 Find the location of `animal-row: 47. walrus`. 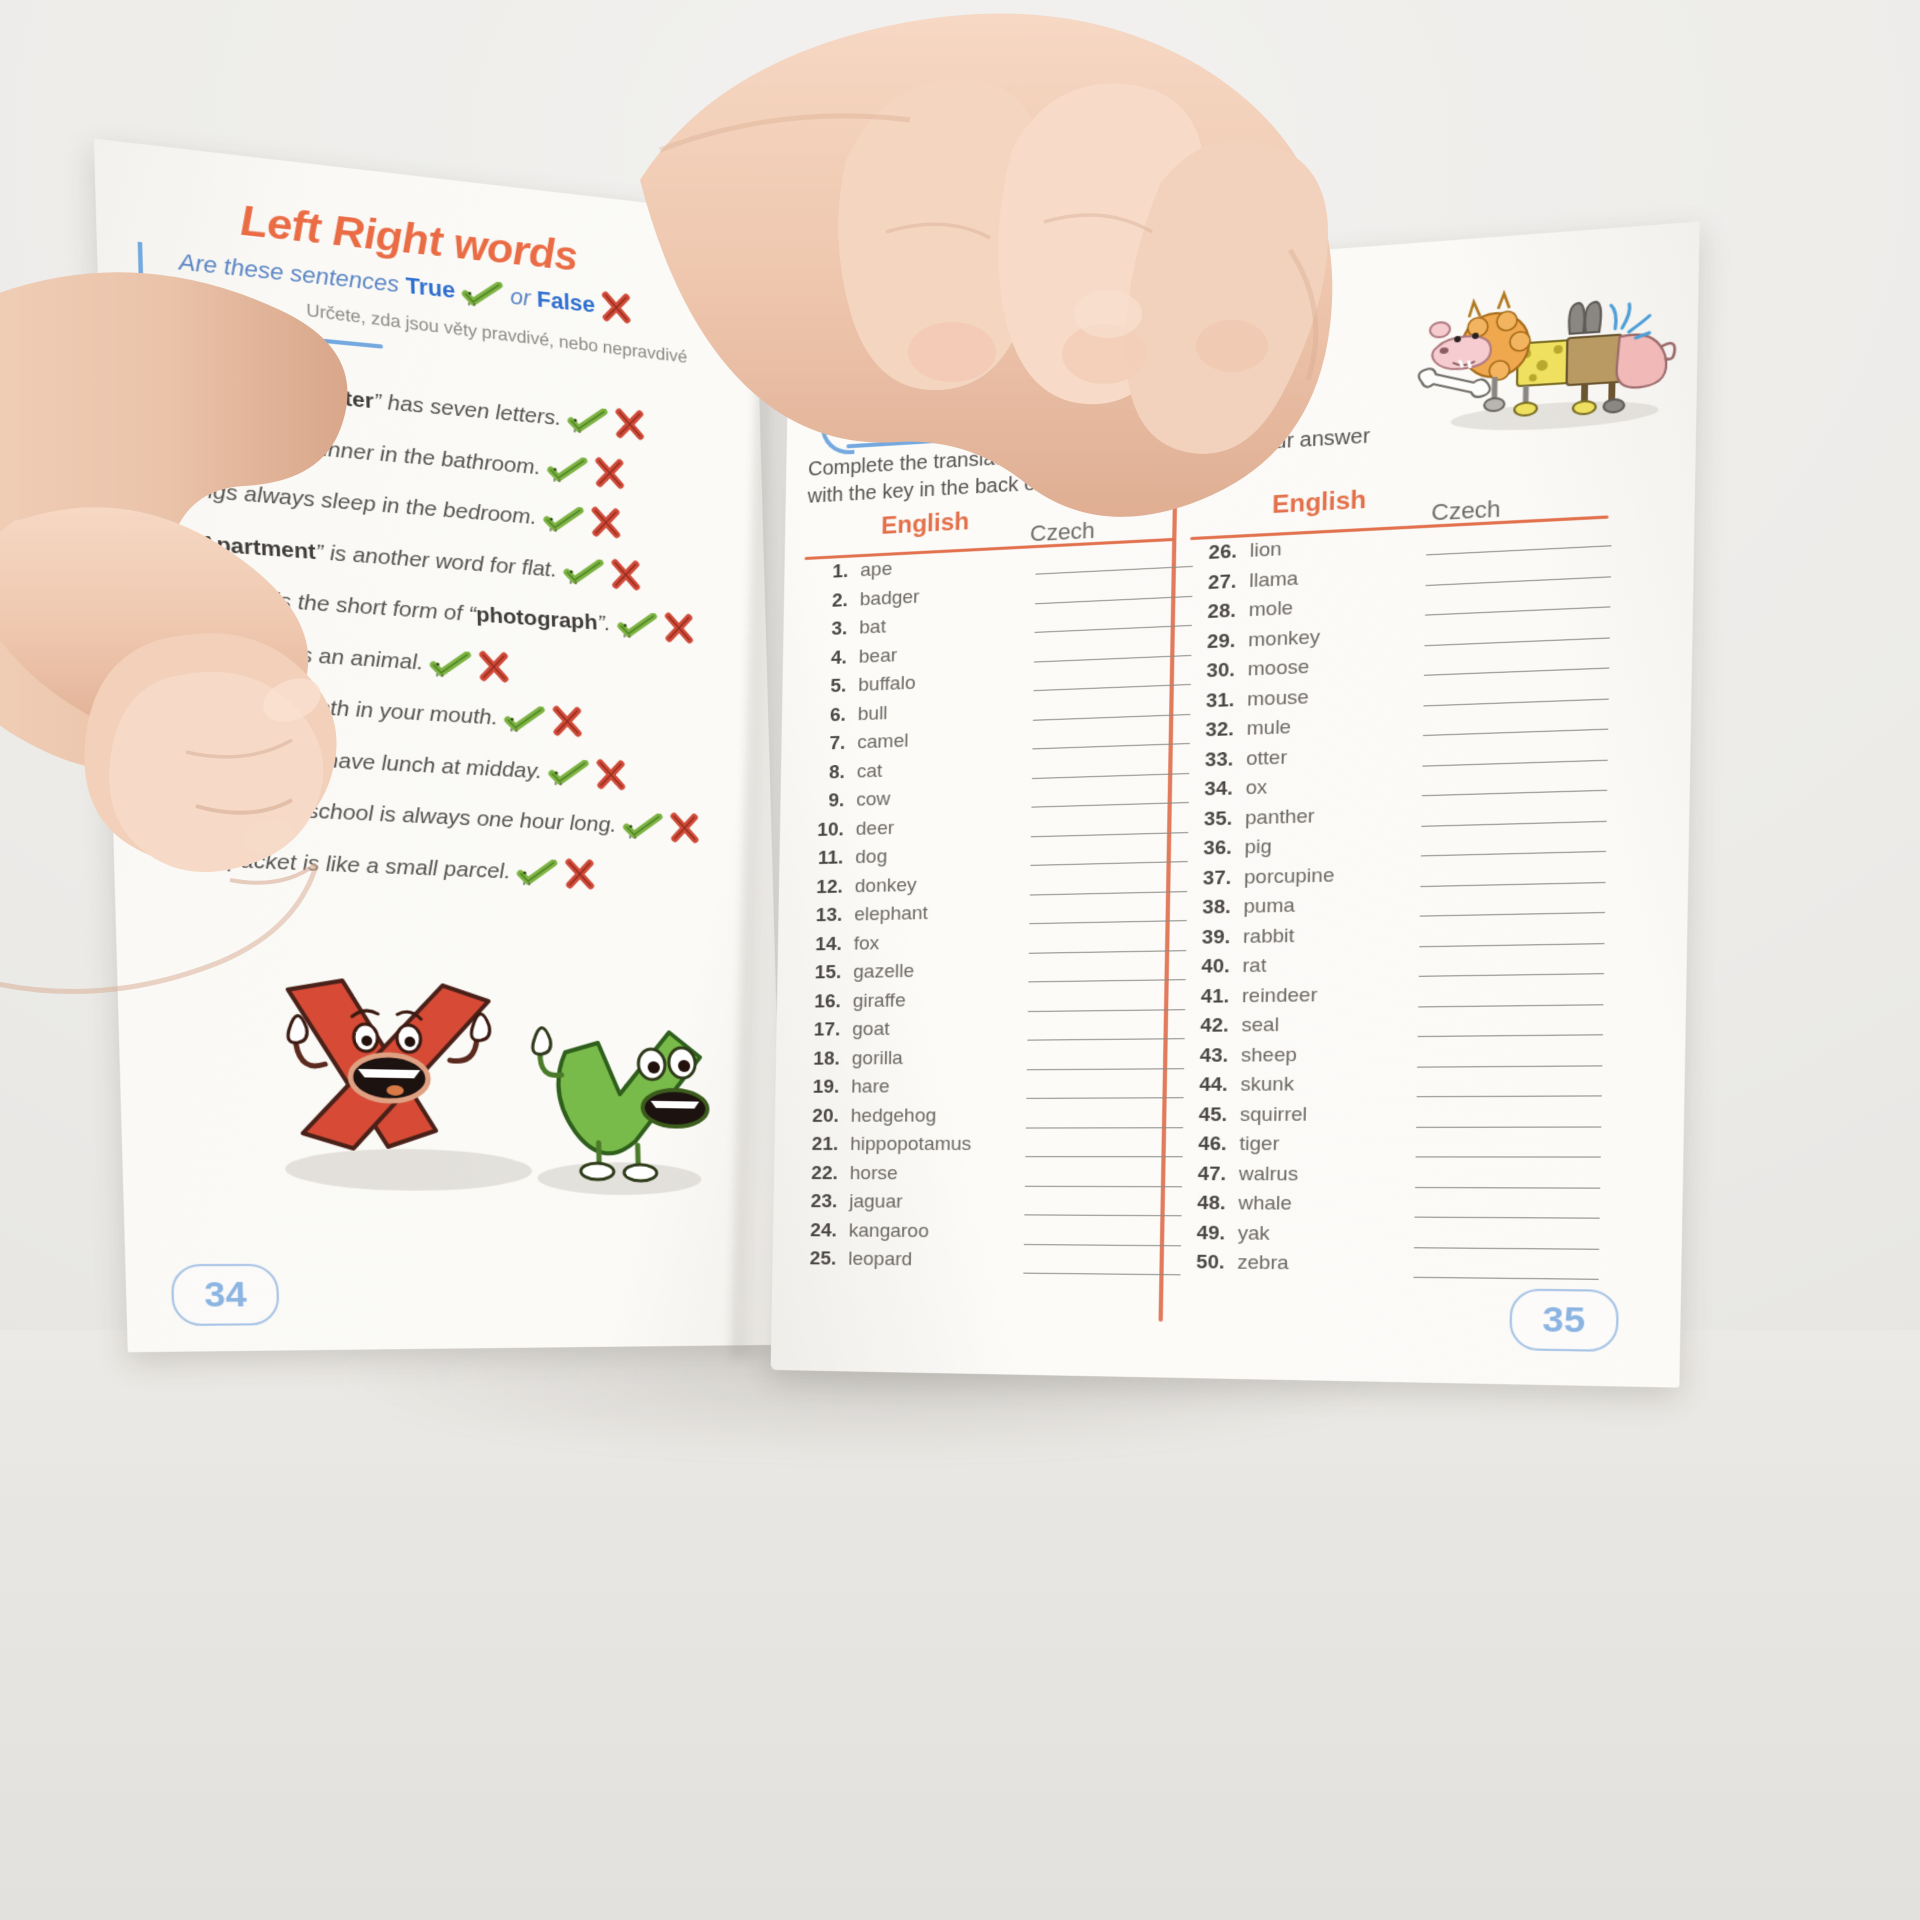

animal-row: 47. walrus is located at coordinates (1390, 1178).